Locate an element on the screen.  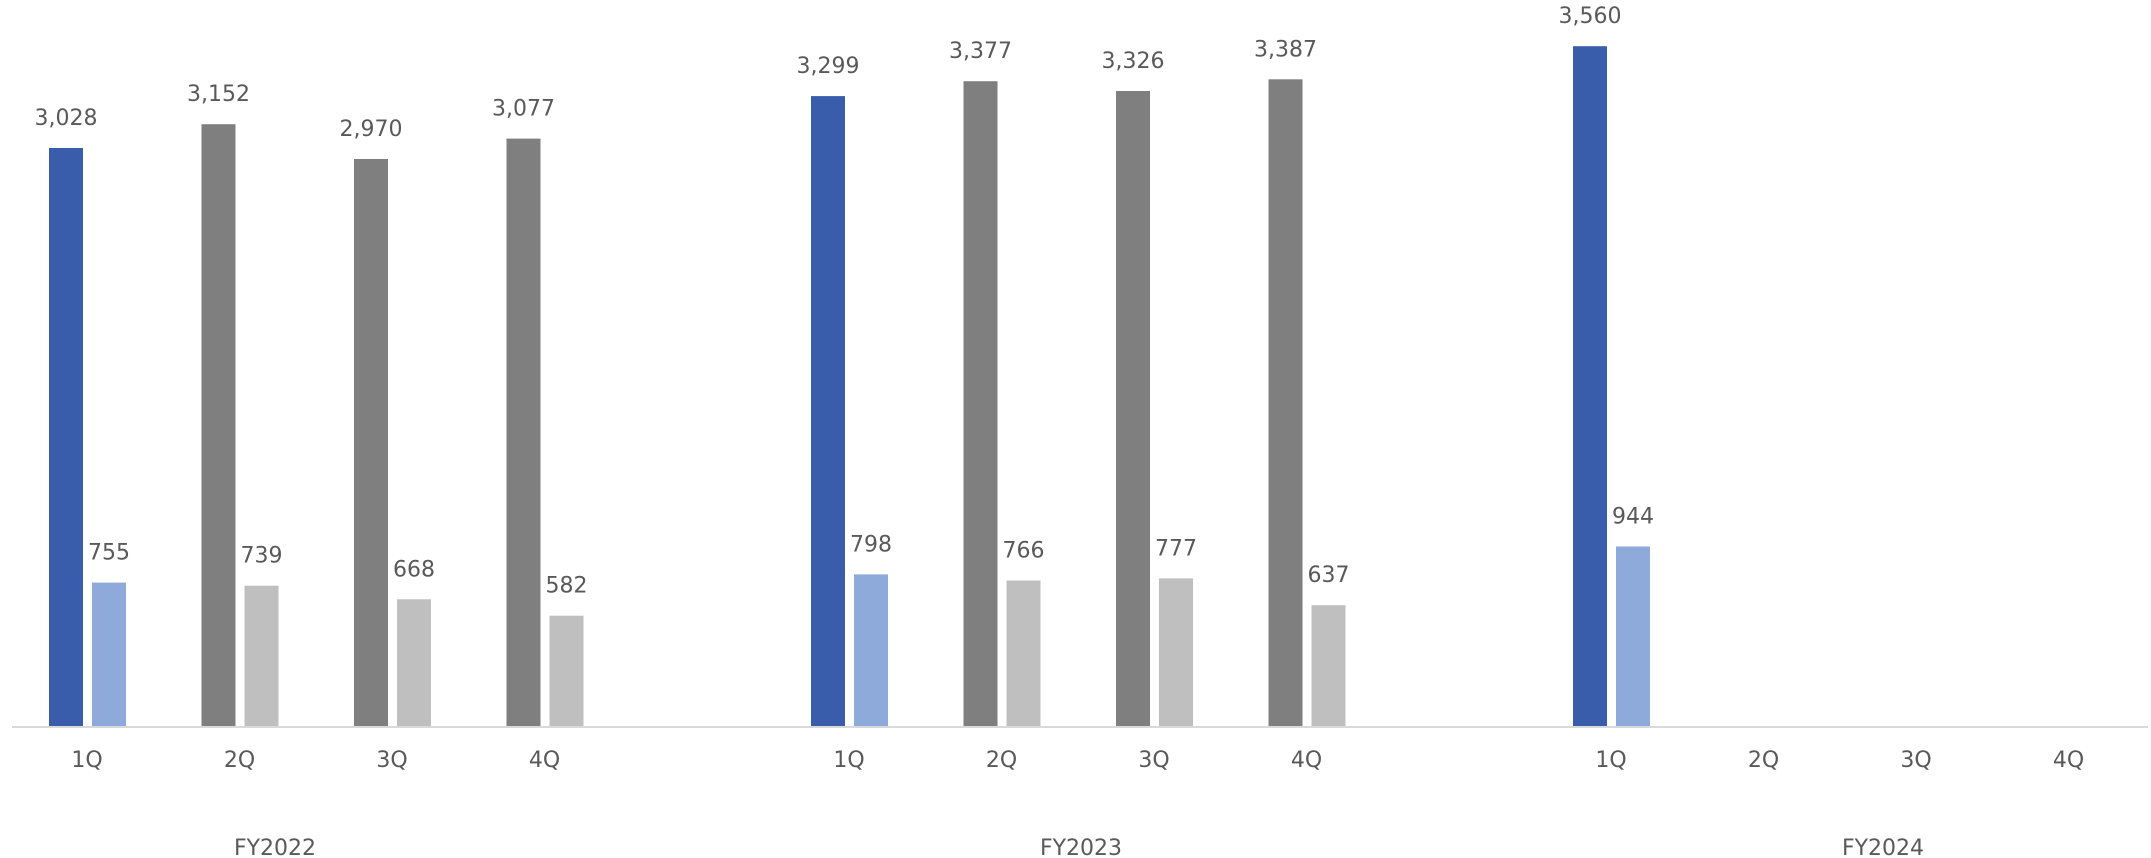
group-label: FY2024 is located at coordinates (1883, 847).